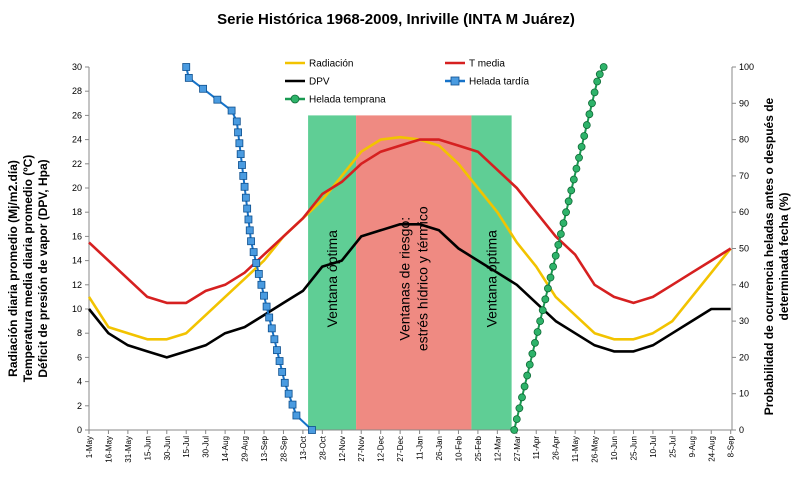  What do you see at coordinates (77, 309) in the screenshot?
I see `y-left-tick-label: 10` at bounding box center [77, 309].